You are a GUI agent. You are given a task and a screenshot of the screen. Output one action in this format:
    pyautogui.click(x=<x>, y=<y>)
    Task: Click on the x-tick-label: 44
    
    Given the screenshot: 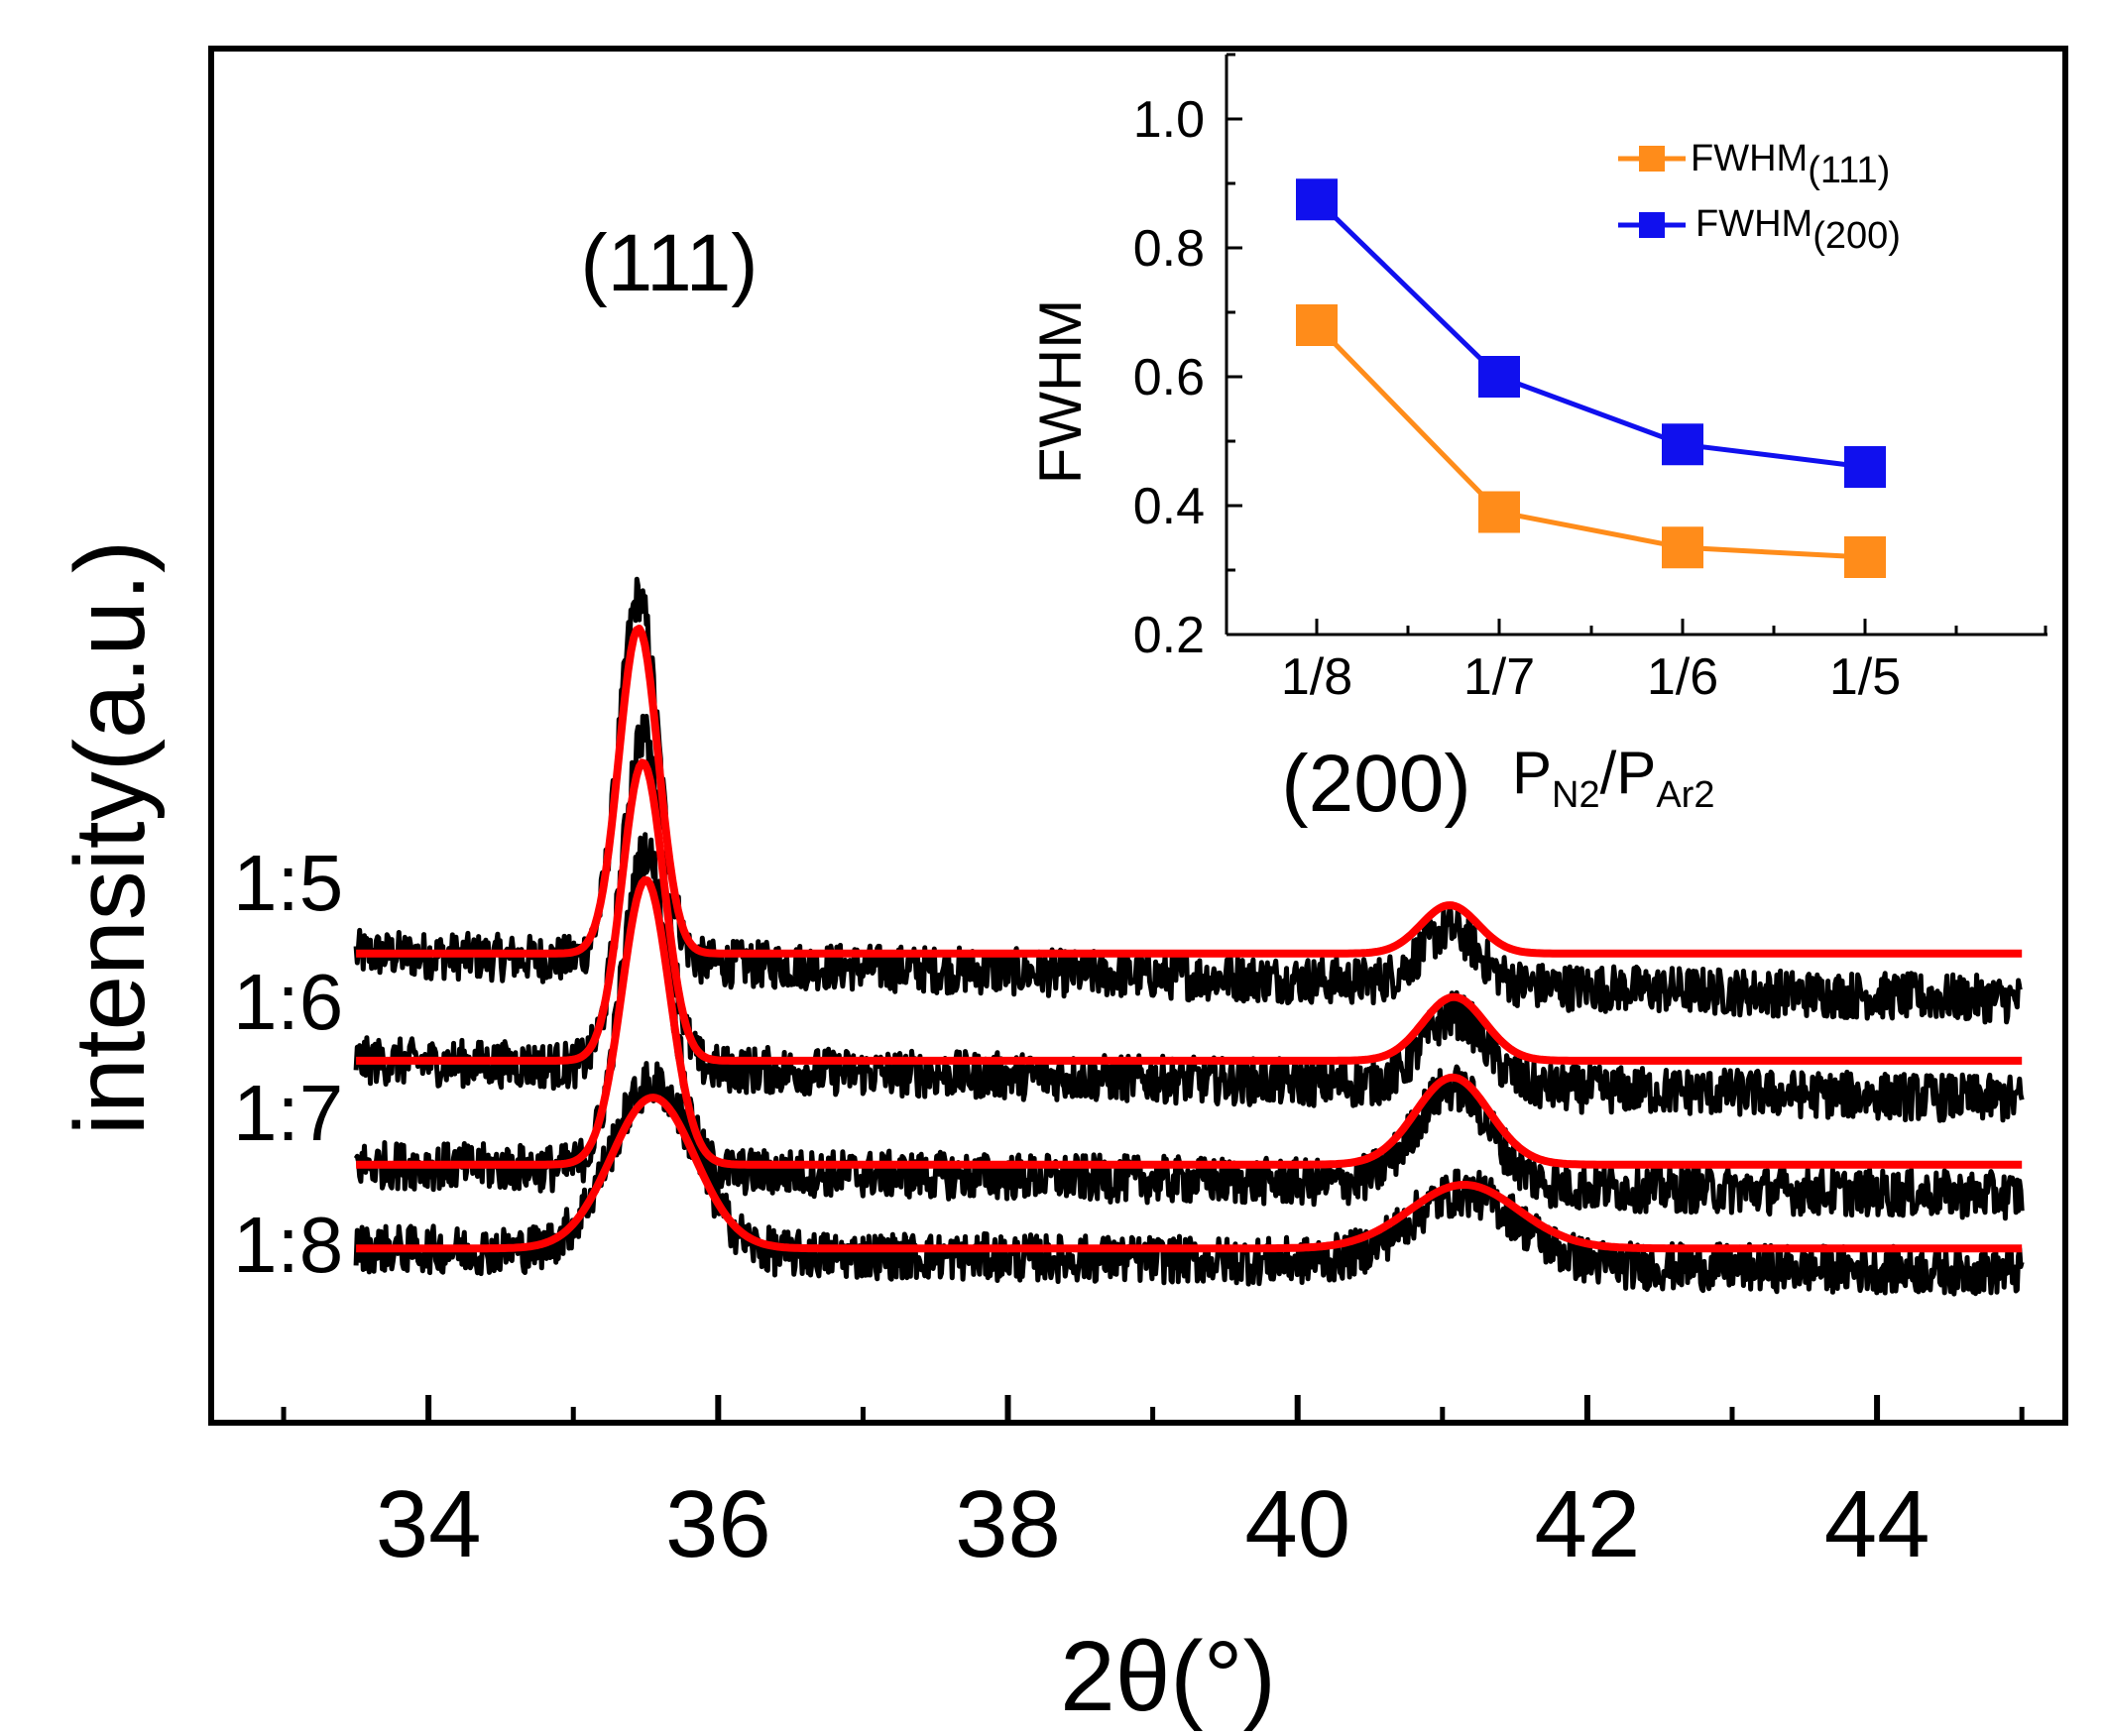 What is the action you would take?
    pyautogui.click(x=1877, y=1524)
    